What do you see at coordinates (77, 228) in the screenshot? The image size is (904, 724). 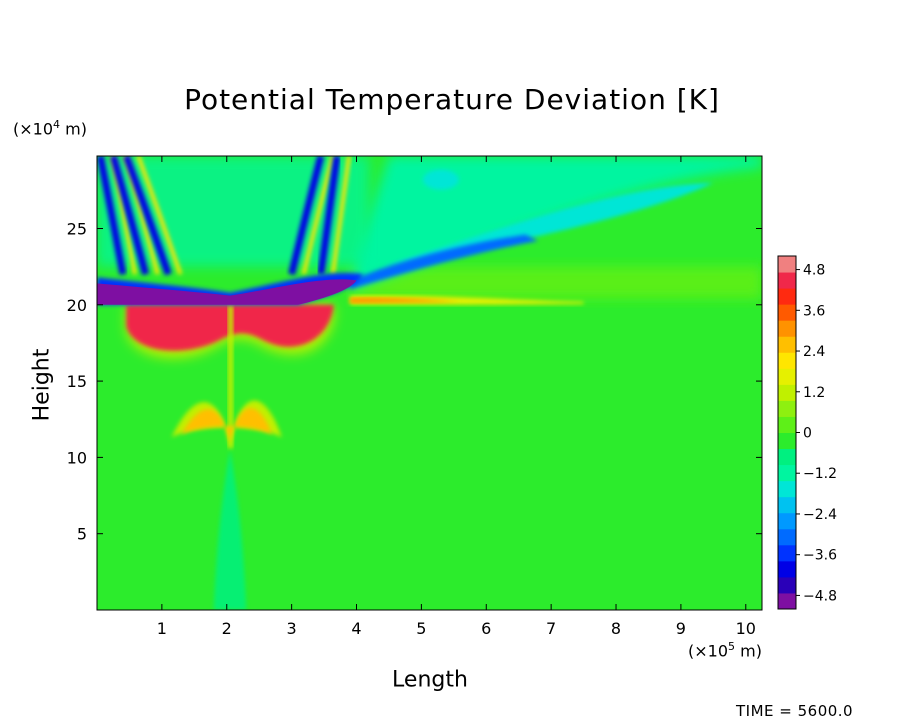 I see `y-tick-label: 25` at bounding box center [77, 228].